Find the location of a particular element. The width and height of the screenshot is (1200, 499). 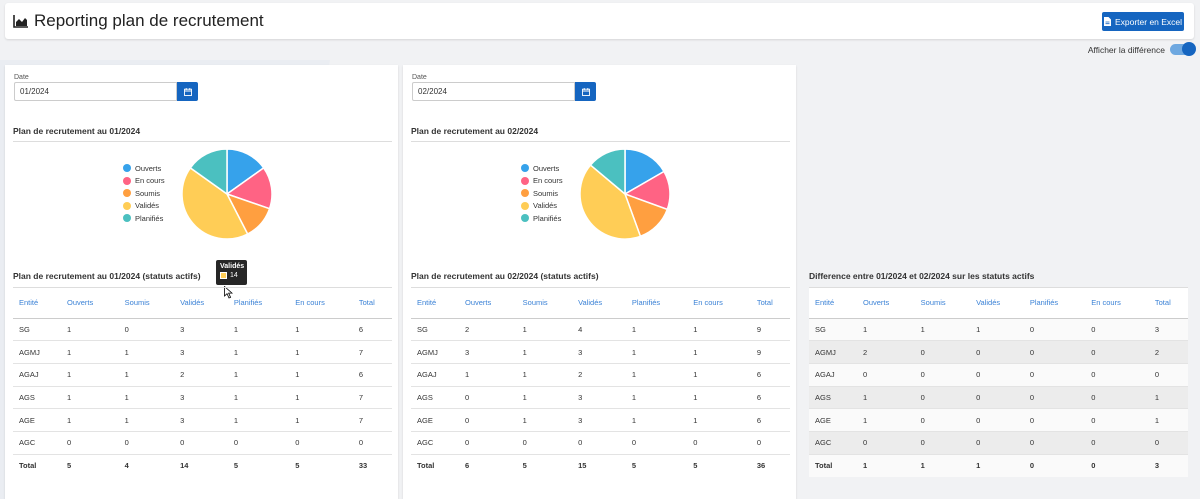

table-row: AGMJ 2 0 0 0 0 2 is located at coordinates (998, 352).